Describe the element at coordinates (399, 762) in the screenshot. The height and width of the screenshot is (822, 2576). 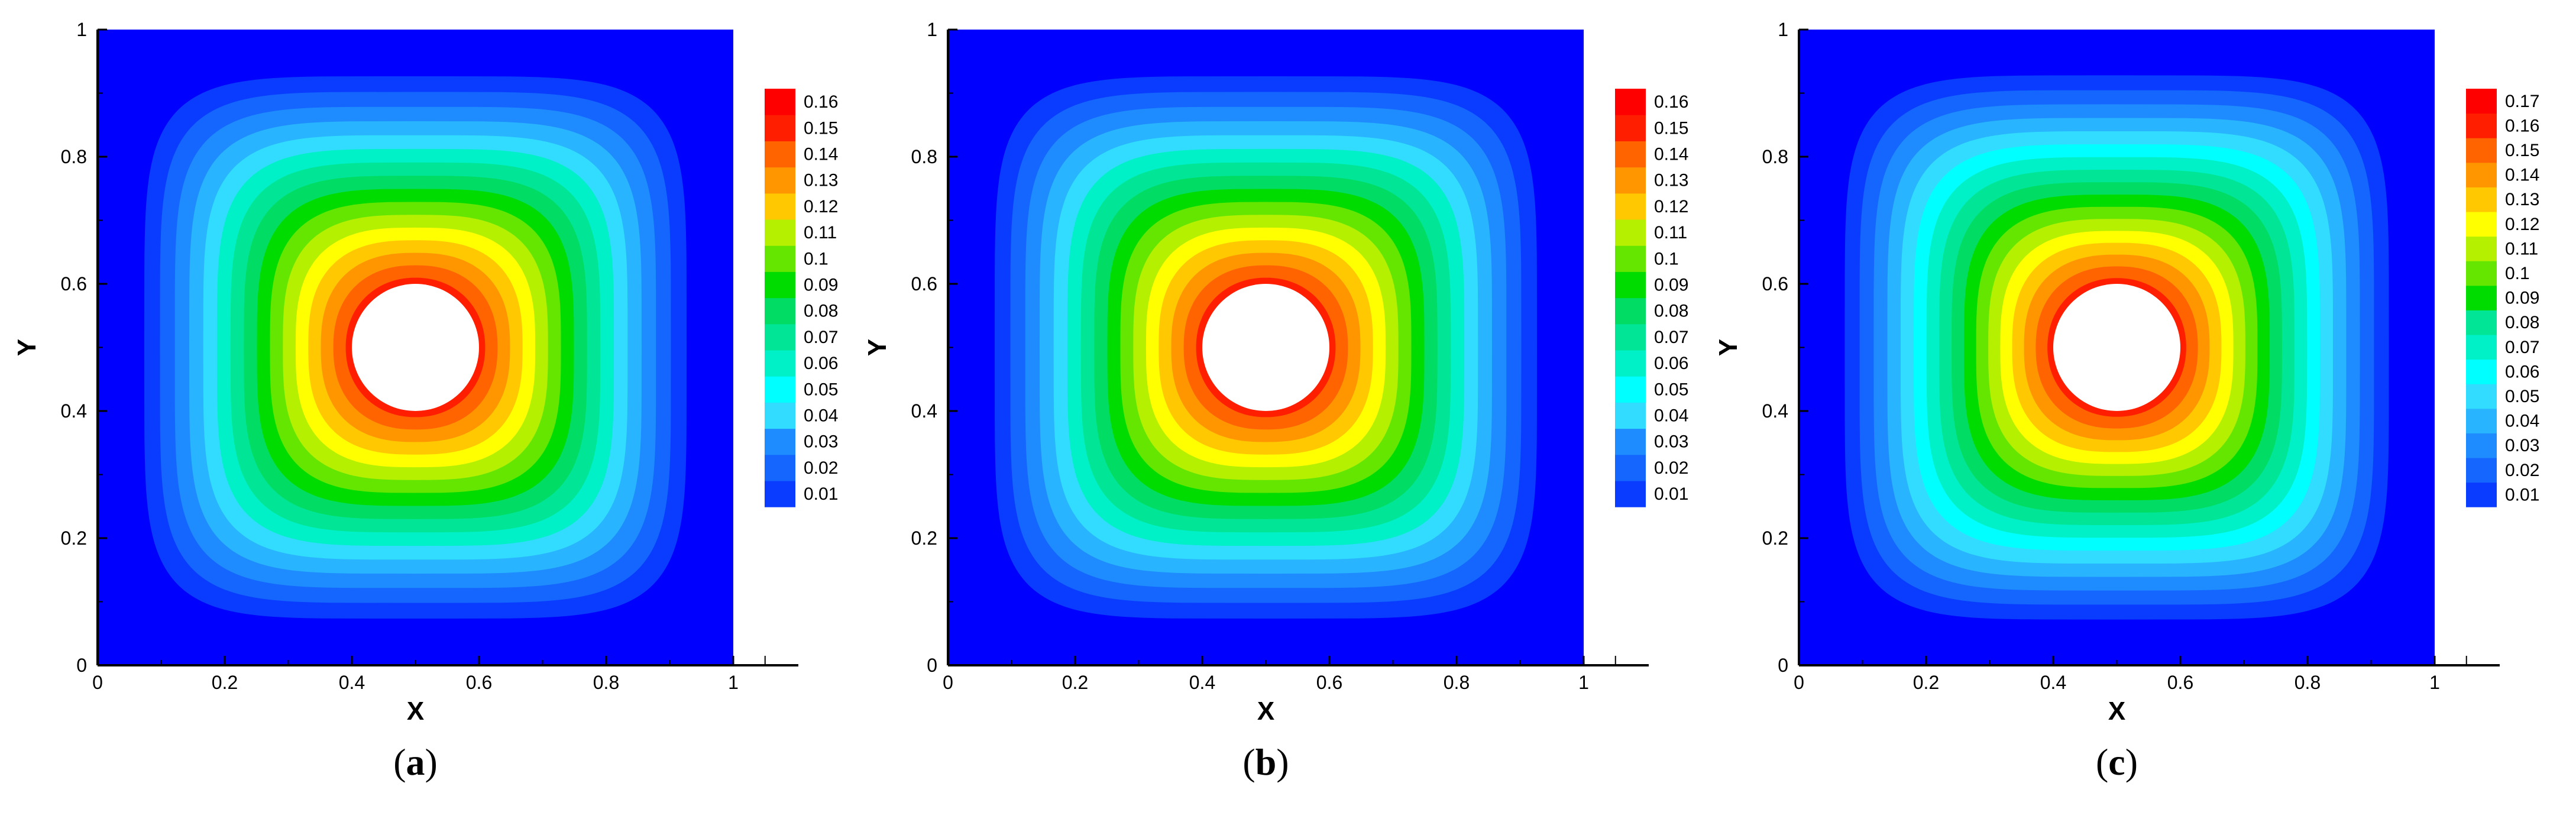
I see `caption-open-paren: (` at that location.